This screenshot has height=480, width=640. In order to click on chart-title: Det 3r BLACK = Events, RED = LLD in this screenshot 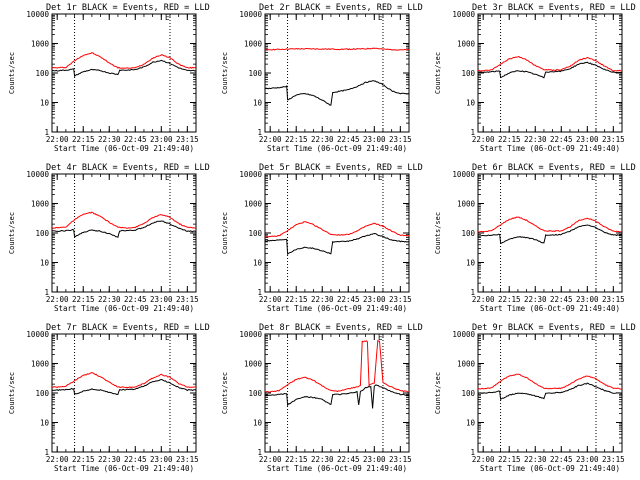, I will do `click(554, 8)`.